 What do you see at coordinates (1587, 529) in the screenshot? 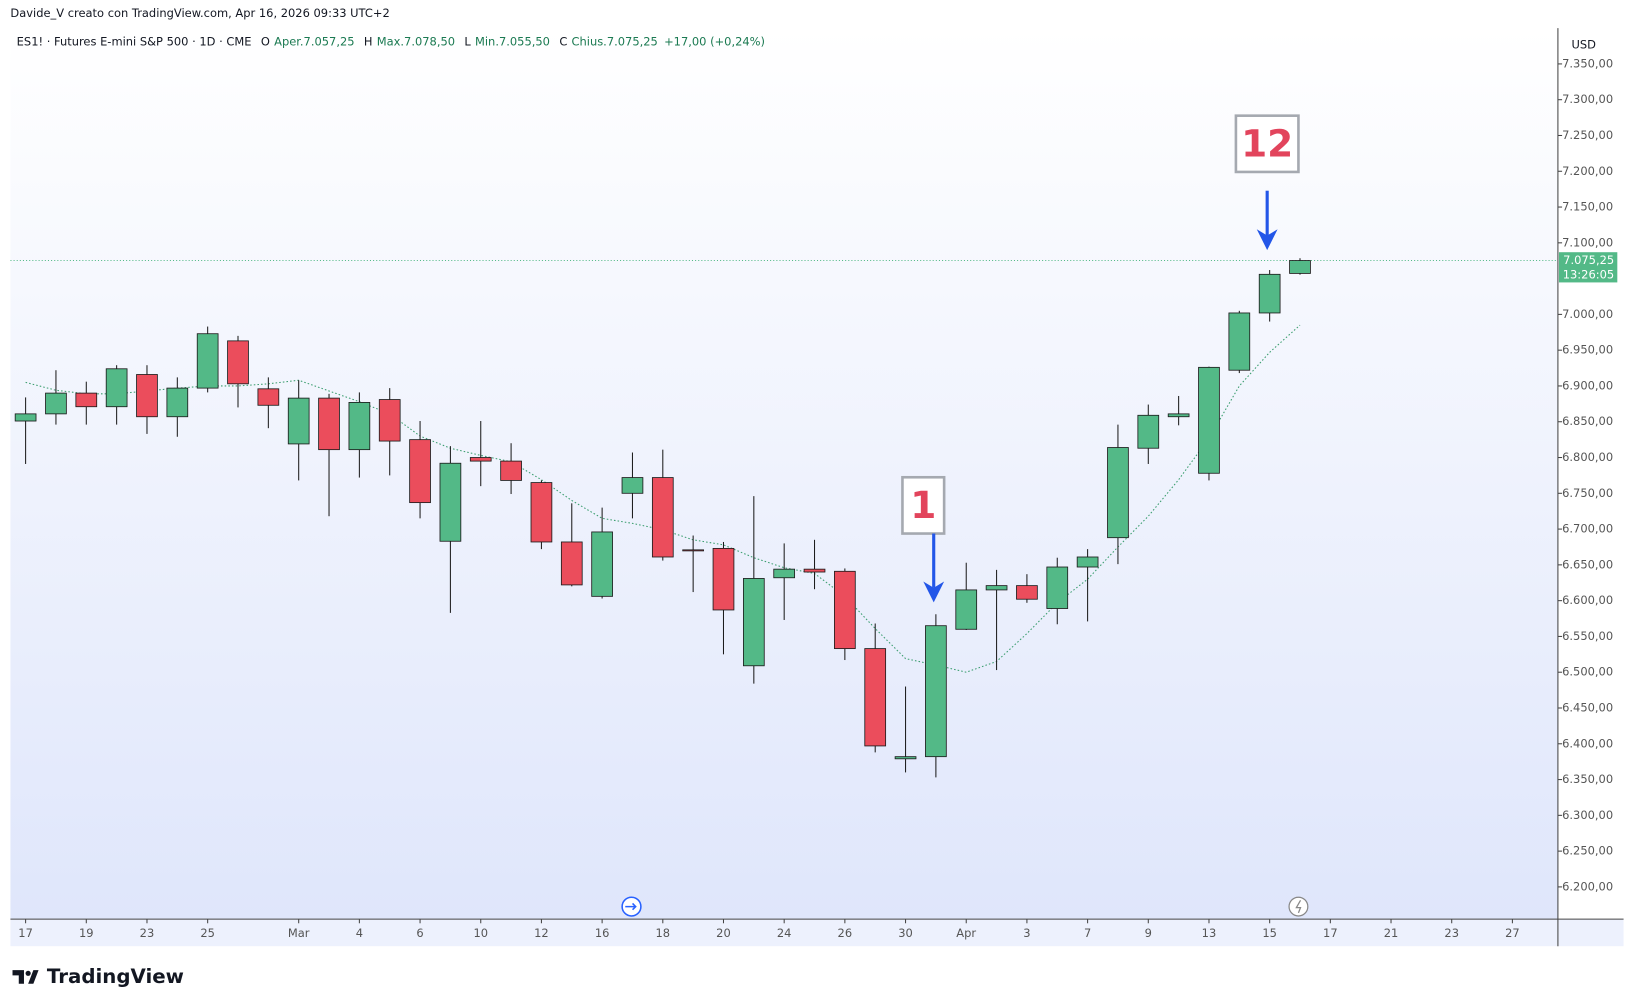
I see `y-tick-label: 6.700,00` at bounding box center [1587, 529].